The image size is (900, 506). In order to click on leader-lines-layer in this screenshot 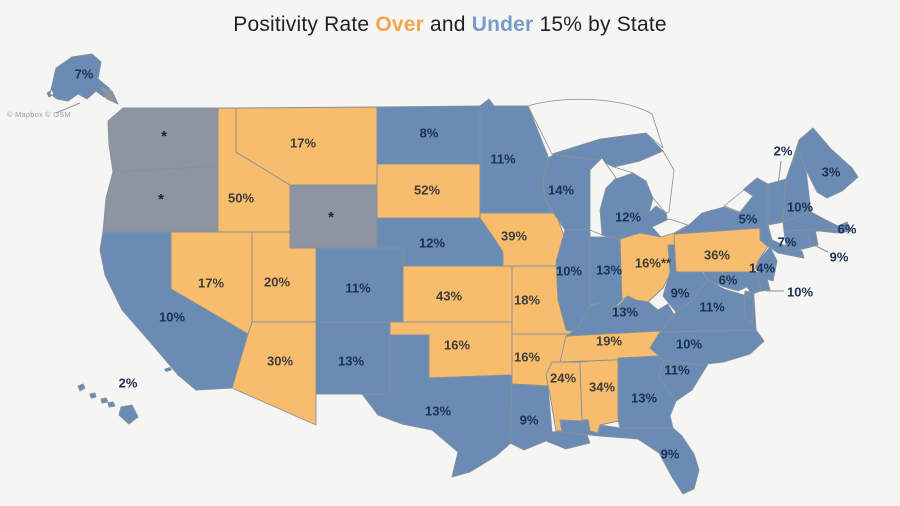, I will do `click(801, 226)`.